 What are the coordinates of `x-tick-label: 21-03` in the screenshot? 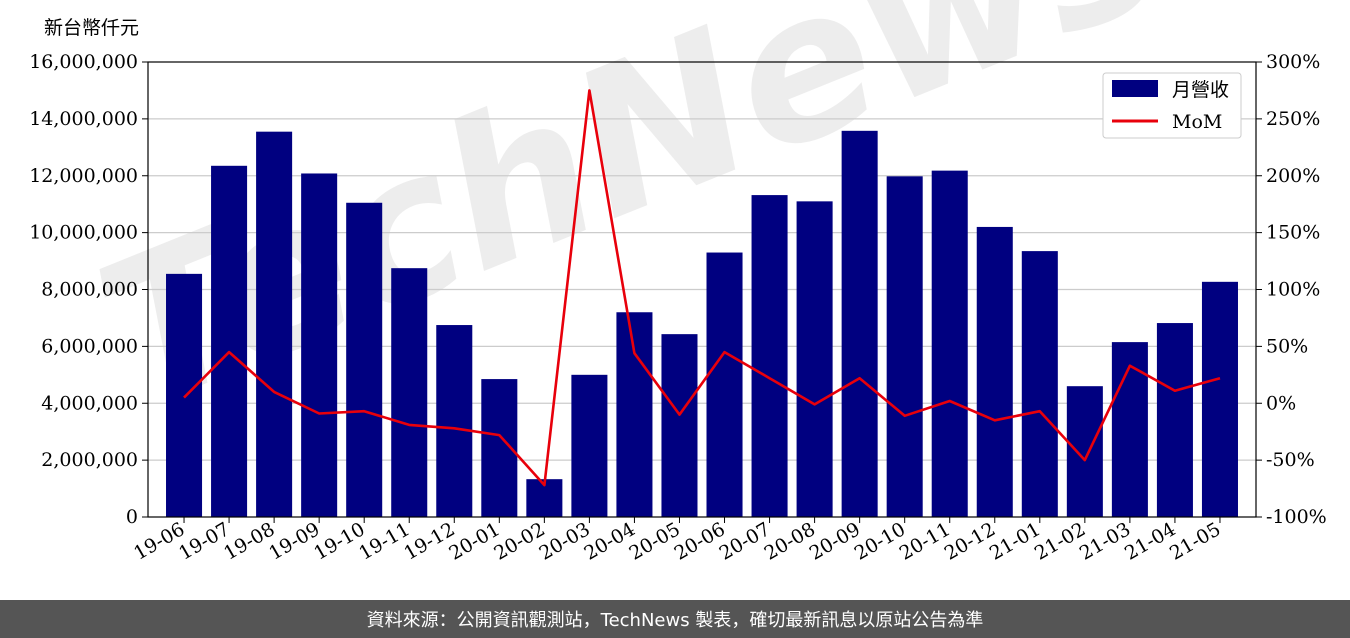 It's located at (1105, 541).